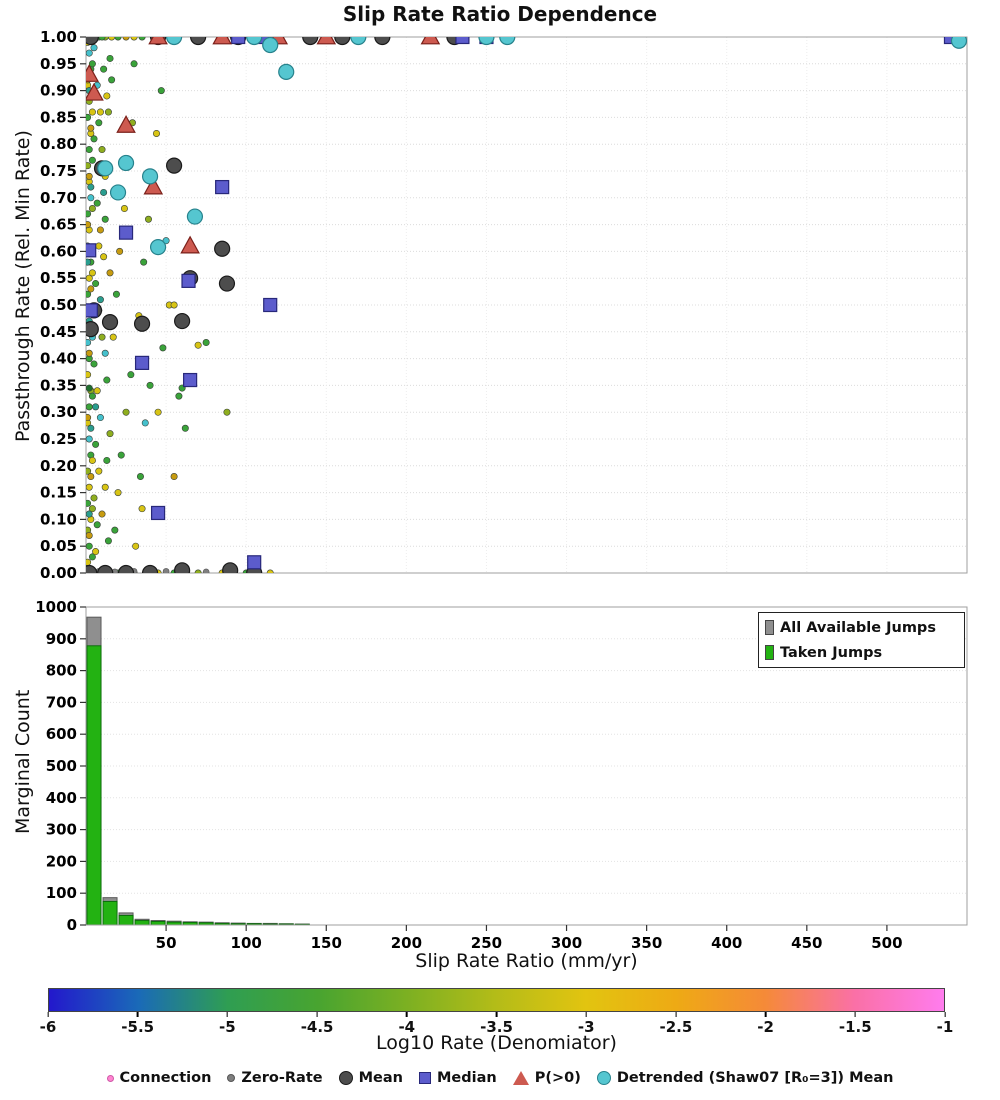 The height and width of the screenshot is (1100, 1000). What do you see at coordinates (769, 627) in the screenshot?
I see `all-jumps-swatch-icon` at bounding box center [769, 627].